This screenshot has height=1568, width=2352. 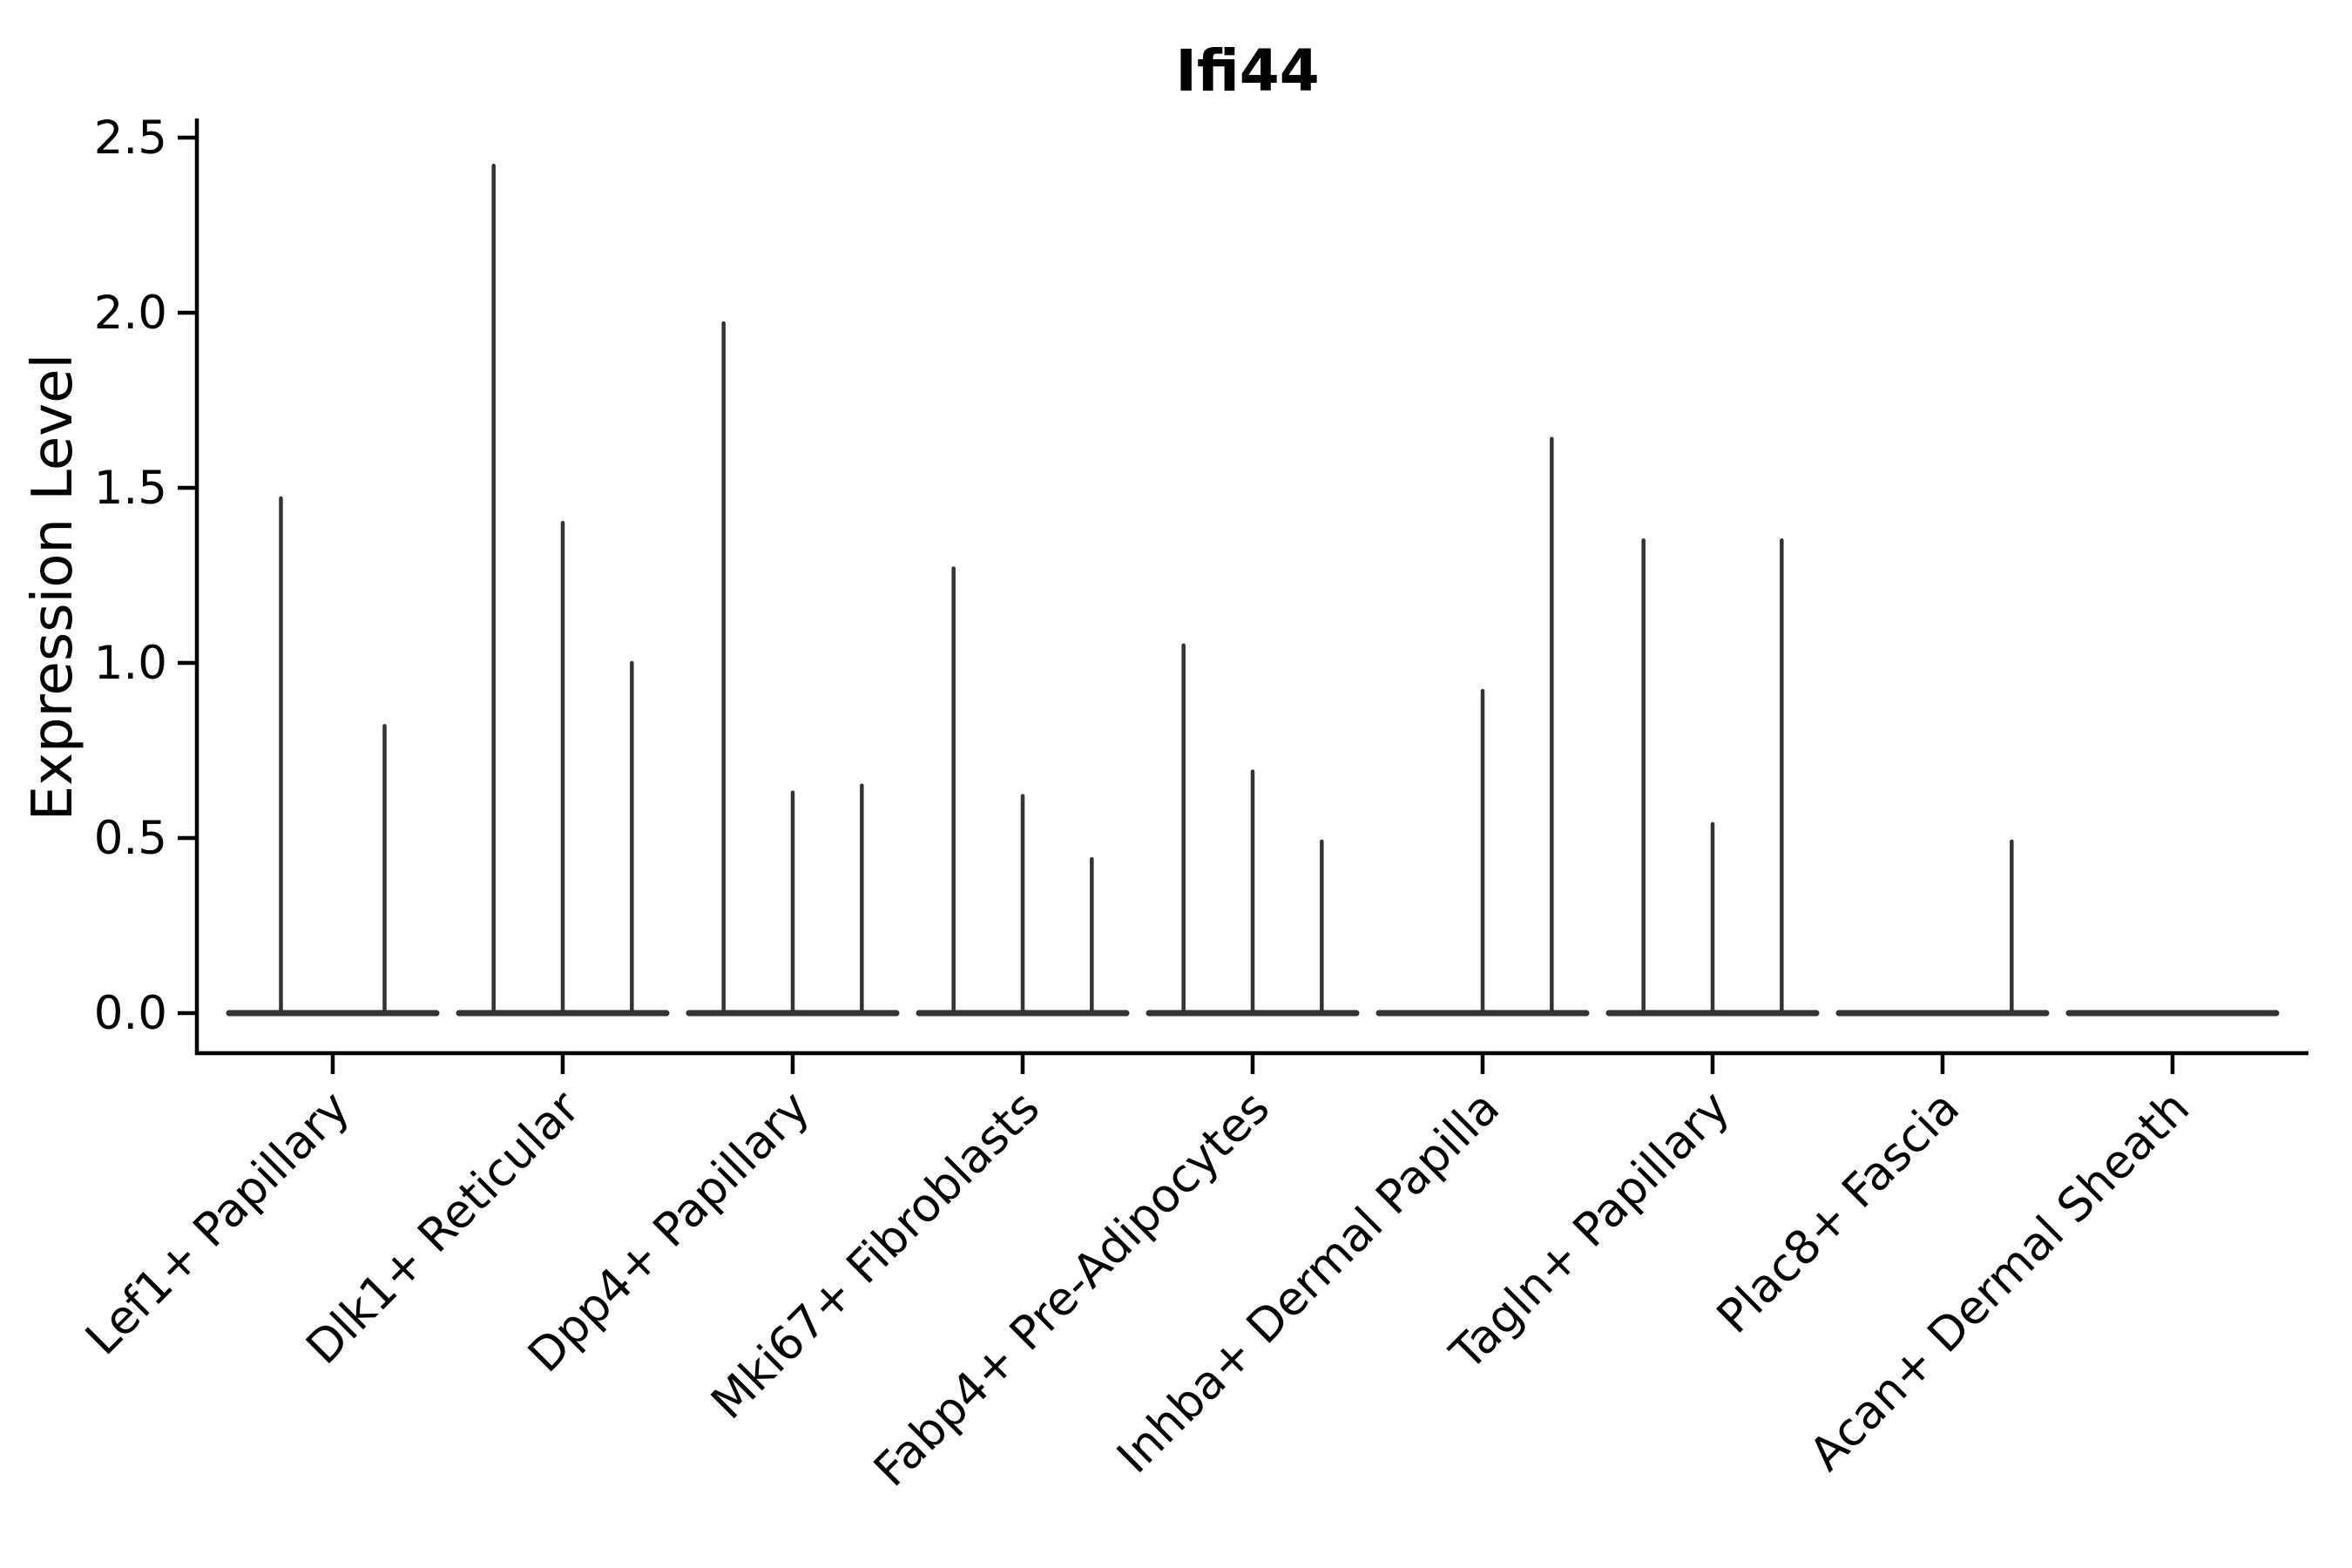 What do you see at coordinates (2000, 1281) in the screenshot?
I see `x-tick-label: Acan+ Dermal Sheath` at bounding box center [2000, 1281].